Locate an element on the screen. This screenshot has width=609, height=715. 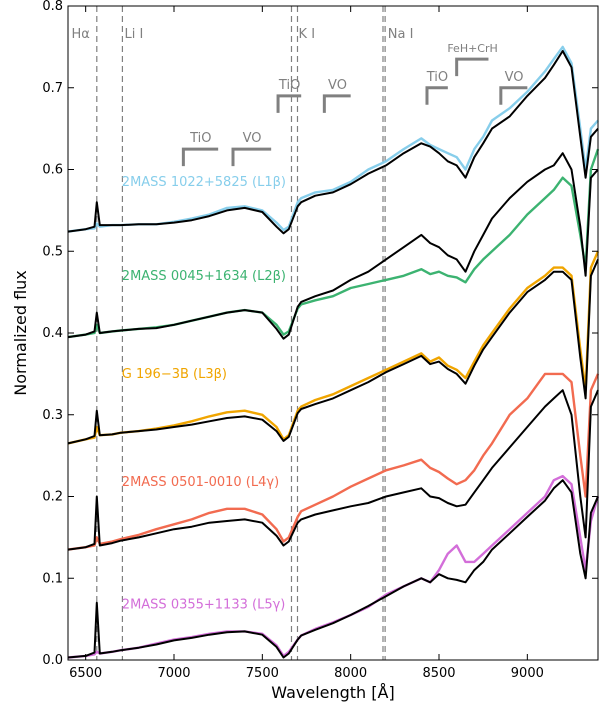
y-tick-label: 0.6 is located at coordinates (52, 170).